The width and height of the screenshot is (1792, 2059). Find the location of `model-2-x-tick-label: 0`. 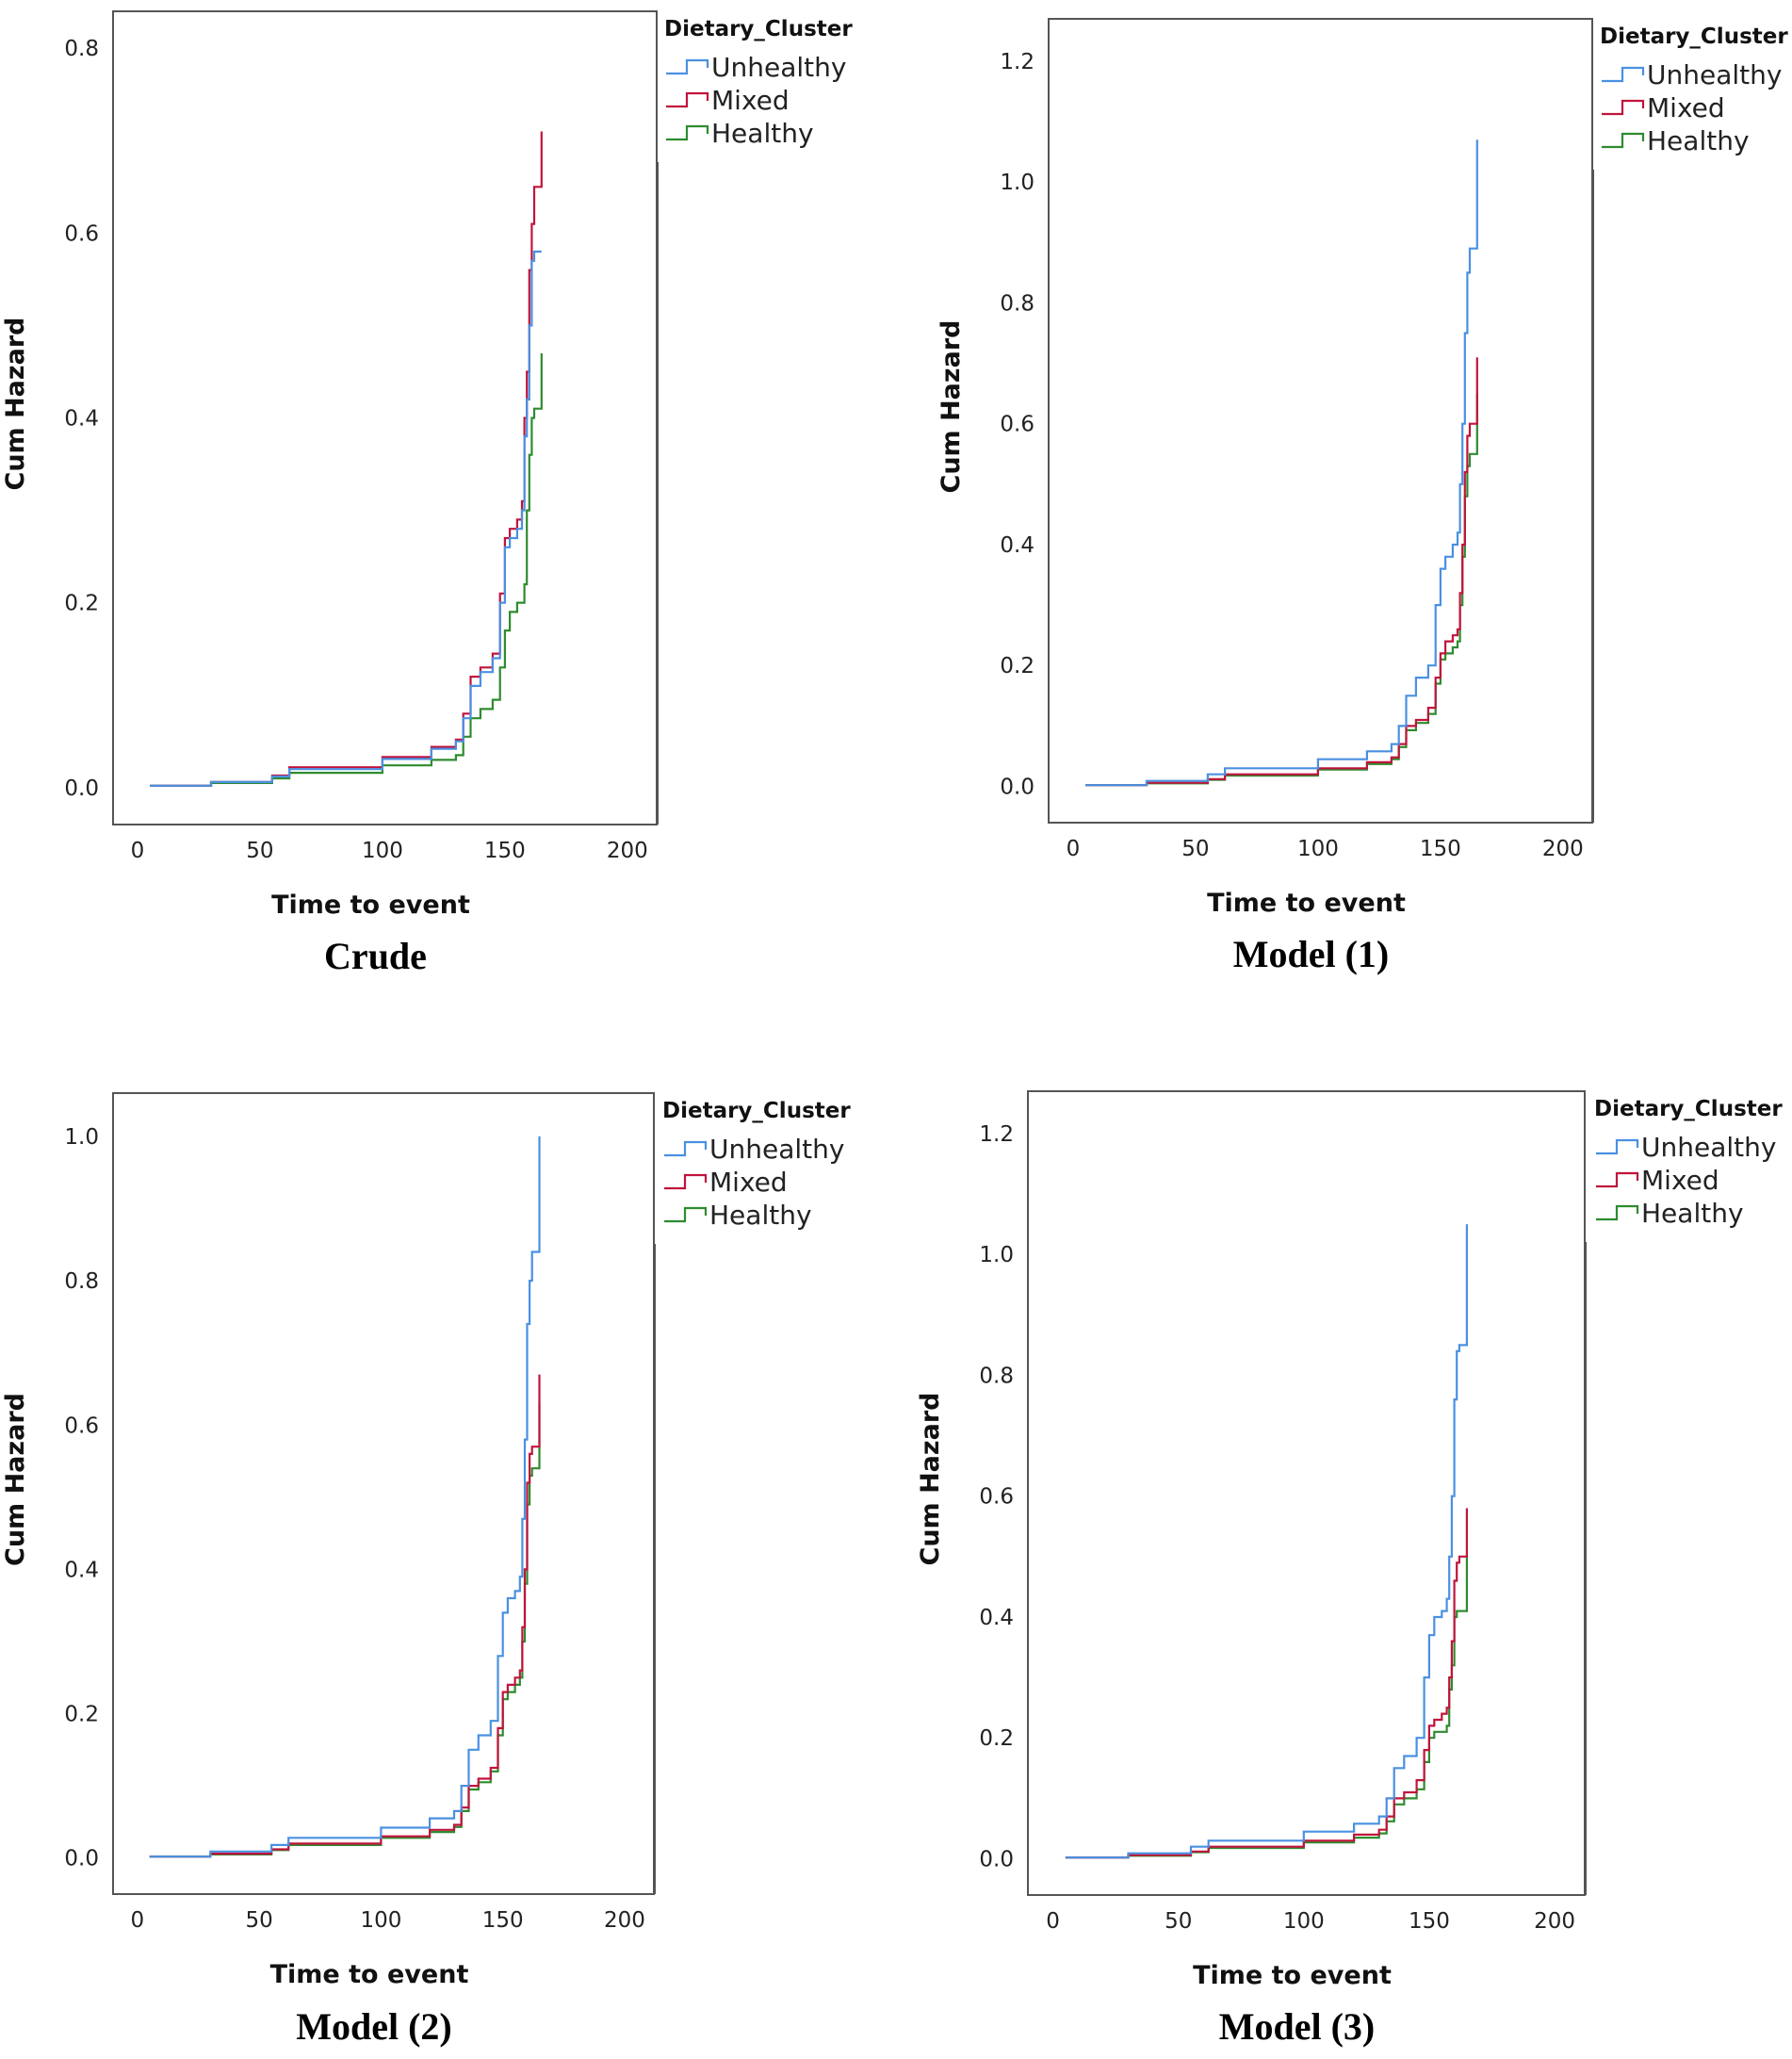

model-2-x-tick-label: 0 is located at coordinates (138, 1921).